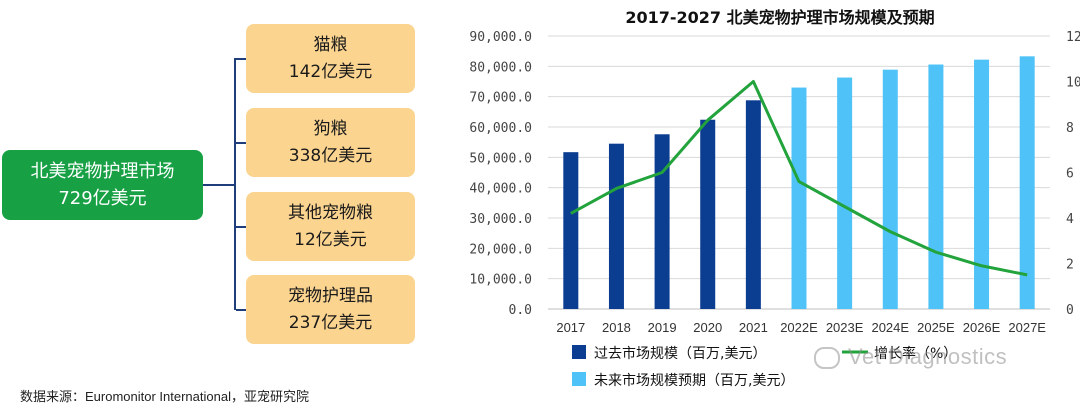 The height and width of the screenshot is (409, 1080). Describe the element at coordinates (500, 280) in the screenshot. I see `y-left-tick-label: 10,000.0` at that location.